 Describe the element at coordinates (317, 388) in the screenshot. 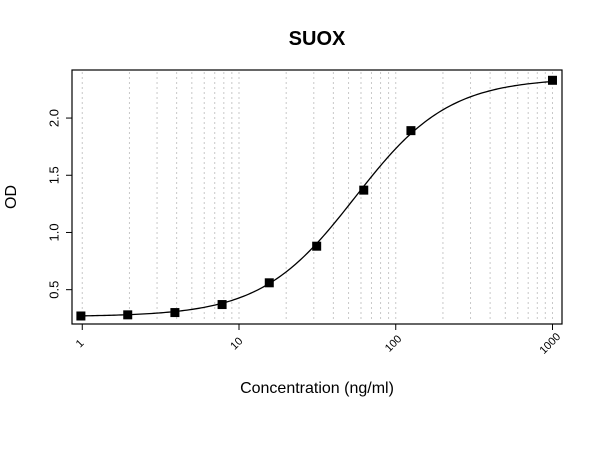

I see `x-axis-label: Concentration (ng/ml)` at that location.